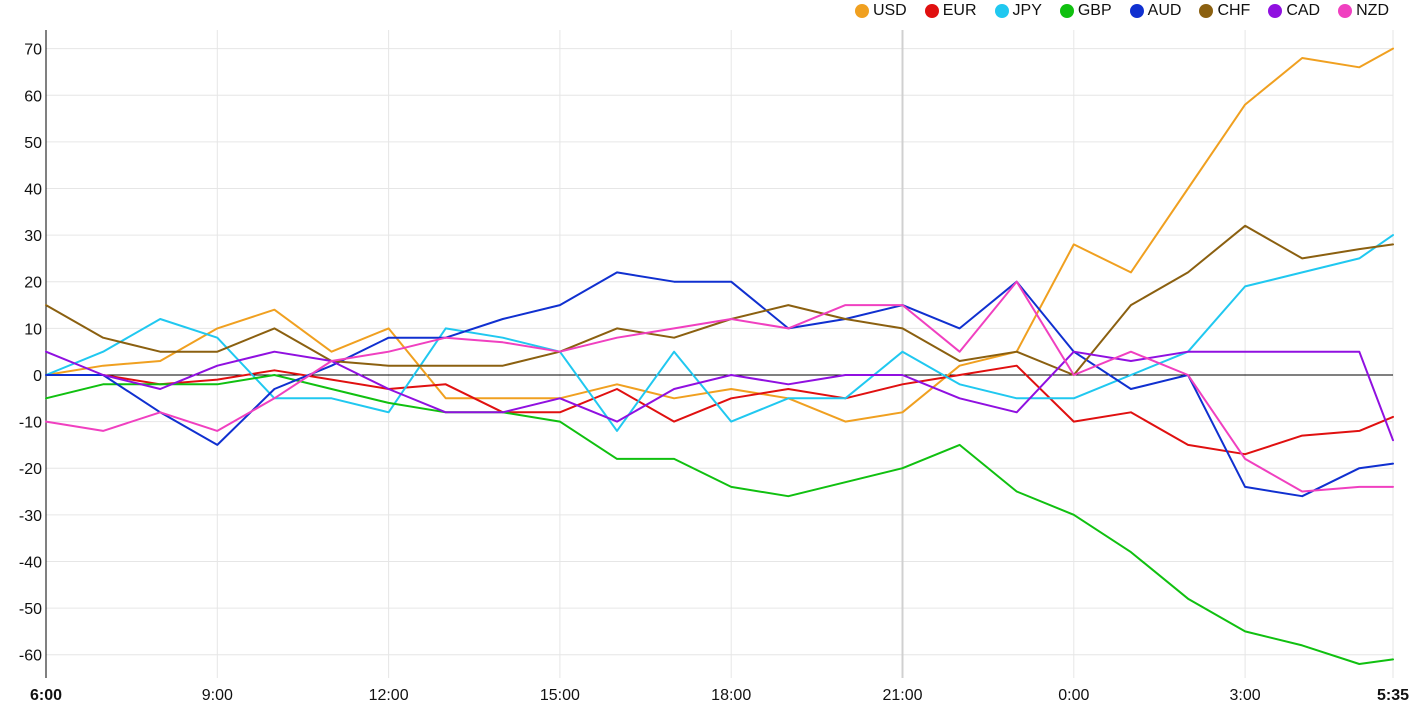  I want to click on legend-item-aud: AUD, so click(1155, 11).